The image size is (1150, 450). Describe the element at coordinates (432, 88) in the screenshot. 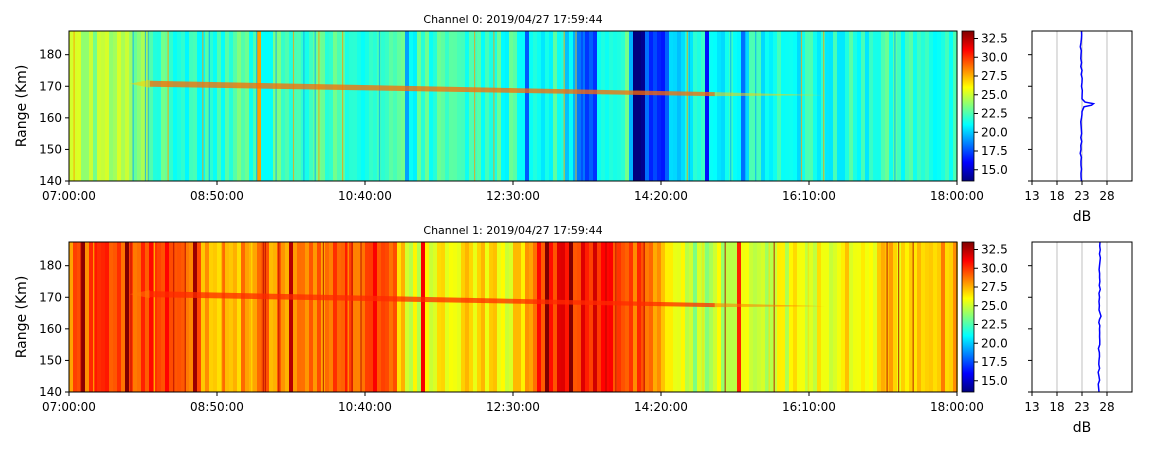

I see `layer-band-core` at that location.